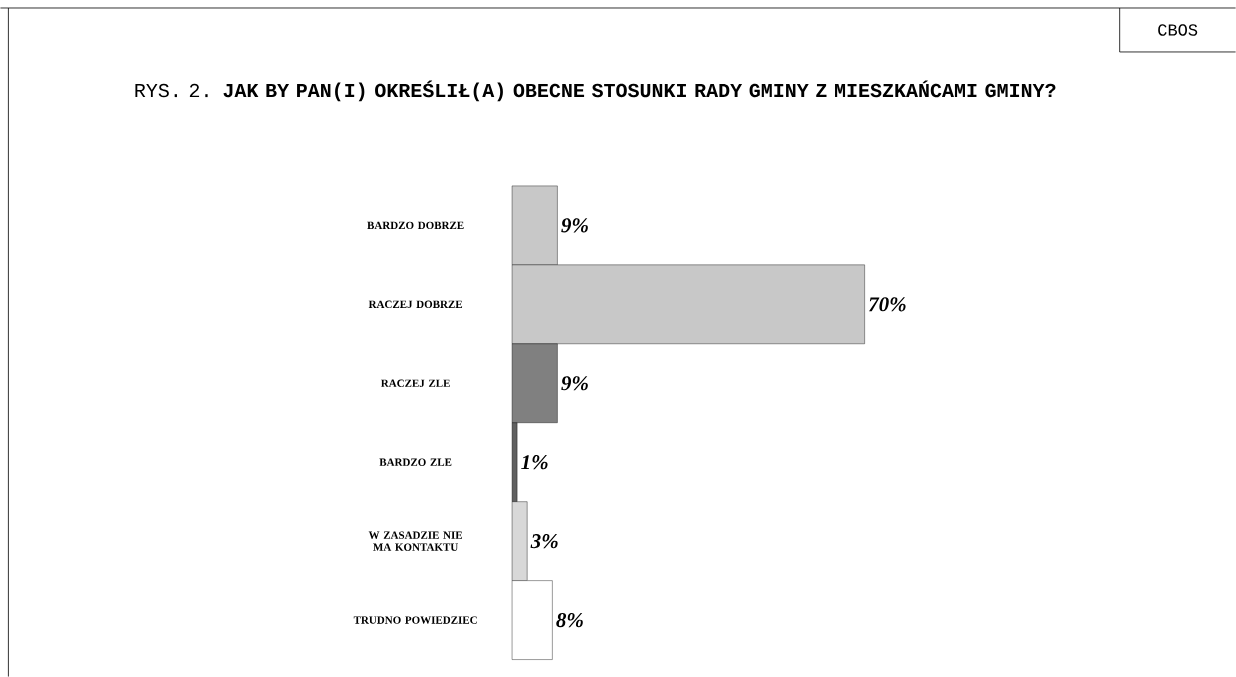  Describe the element at coordinates (415, 304) in the screenshot. I see `y-tick-label: RACZEJ DOBRZE` at that location.